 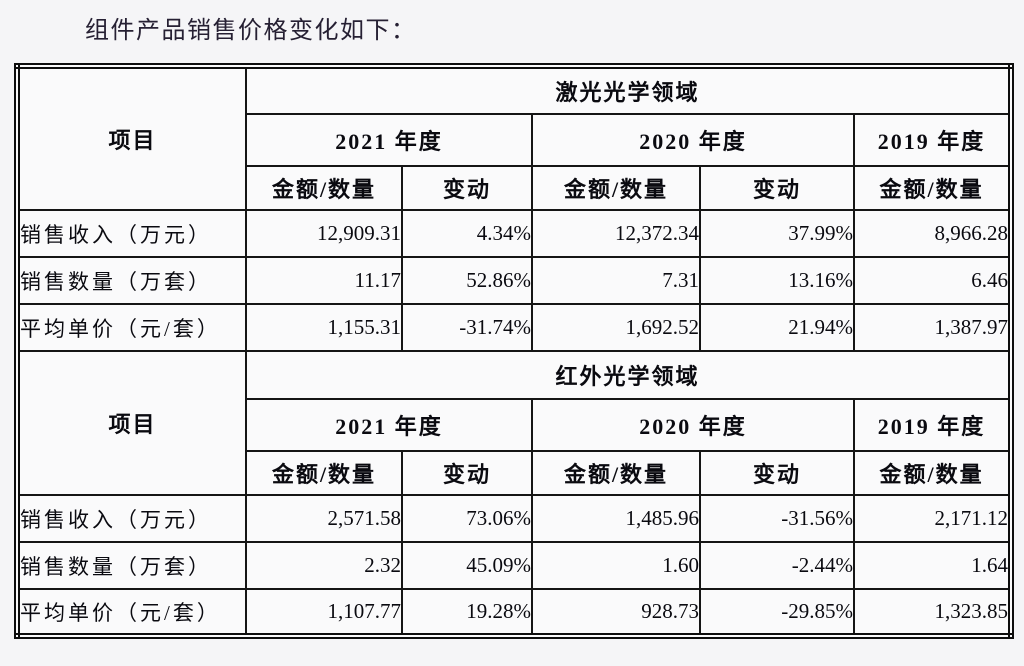 I want to click on domain-header-cell: 红外光学领域, so click(x=628, y=375).